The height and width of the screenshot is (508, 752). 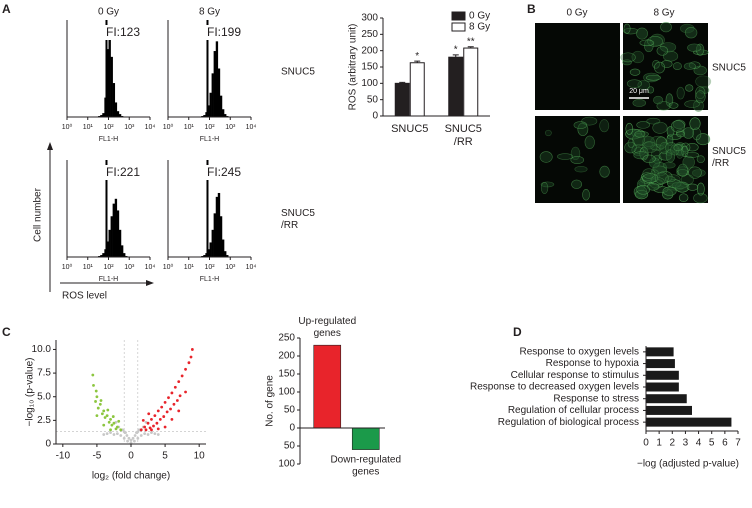 I want to click on x-tick-label: -10, so click(x=63, y=456).